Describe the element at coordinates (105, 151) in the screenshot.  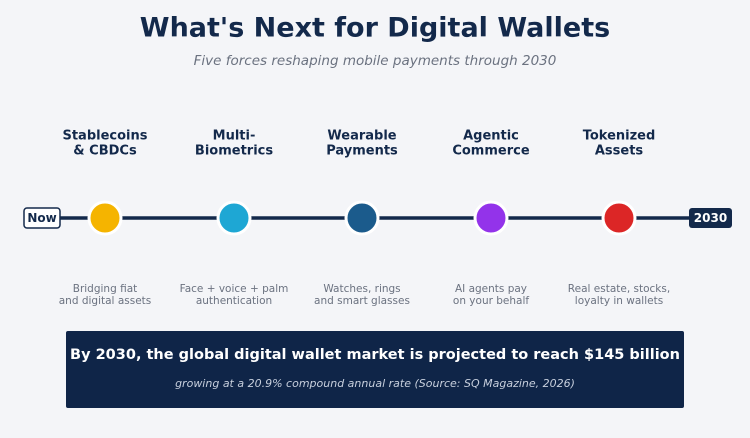
I see `milestone-label: & CBDCs` at that location.